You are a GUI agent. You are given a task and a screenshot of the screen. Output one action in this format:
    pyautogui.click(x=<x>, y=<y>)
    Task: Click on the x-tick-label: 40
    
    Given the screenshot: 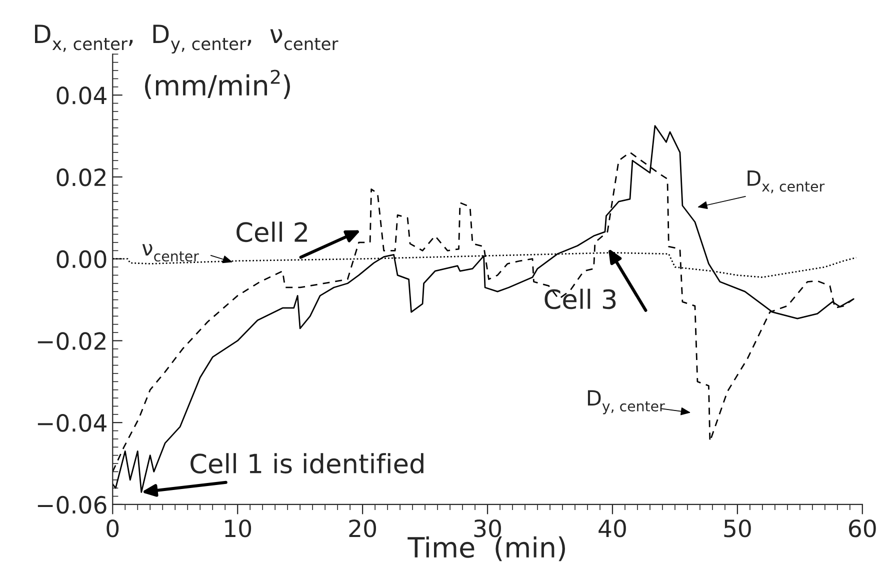 What is the action you would take?
    pyautogui.click(x=612, y=528)
    